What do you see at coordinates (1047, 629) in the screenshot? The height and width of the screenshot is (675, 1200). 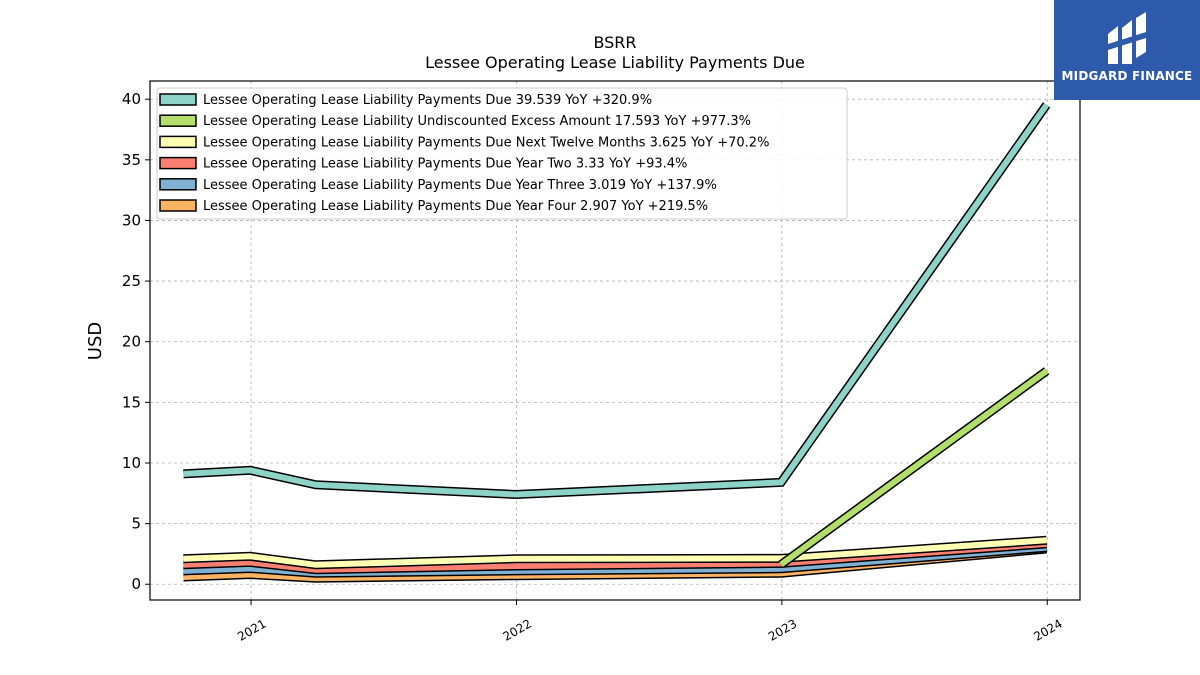 I see `x-tick-label: 2024` at bounding box center [1047, 629].